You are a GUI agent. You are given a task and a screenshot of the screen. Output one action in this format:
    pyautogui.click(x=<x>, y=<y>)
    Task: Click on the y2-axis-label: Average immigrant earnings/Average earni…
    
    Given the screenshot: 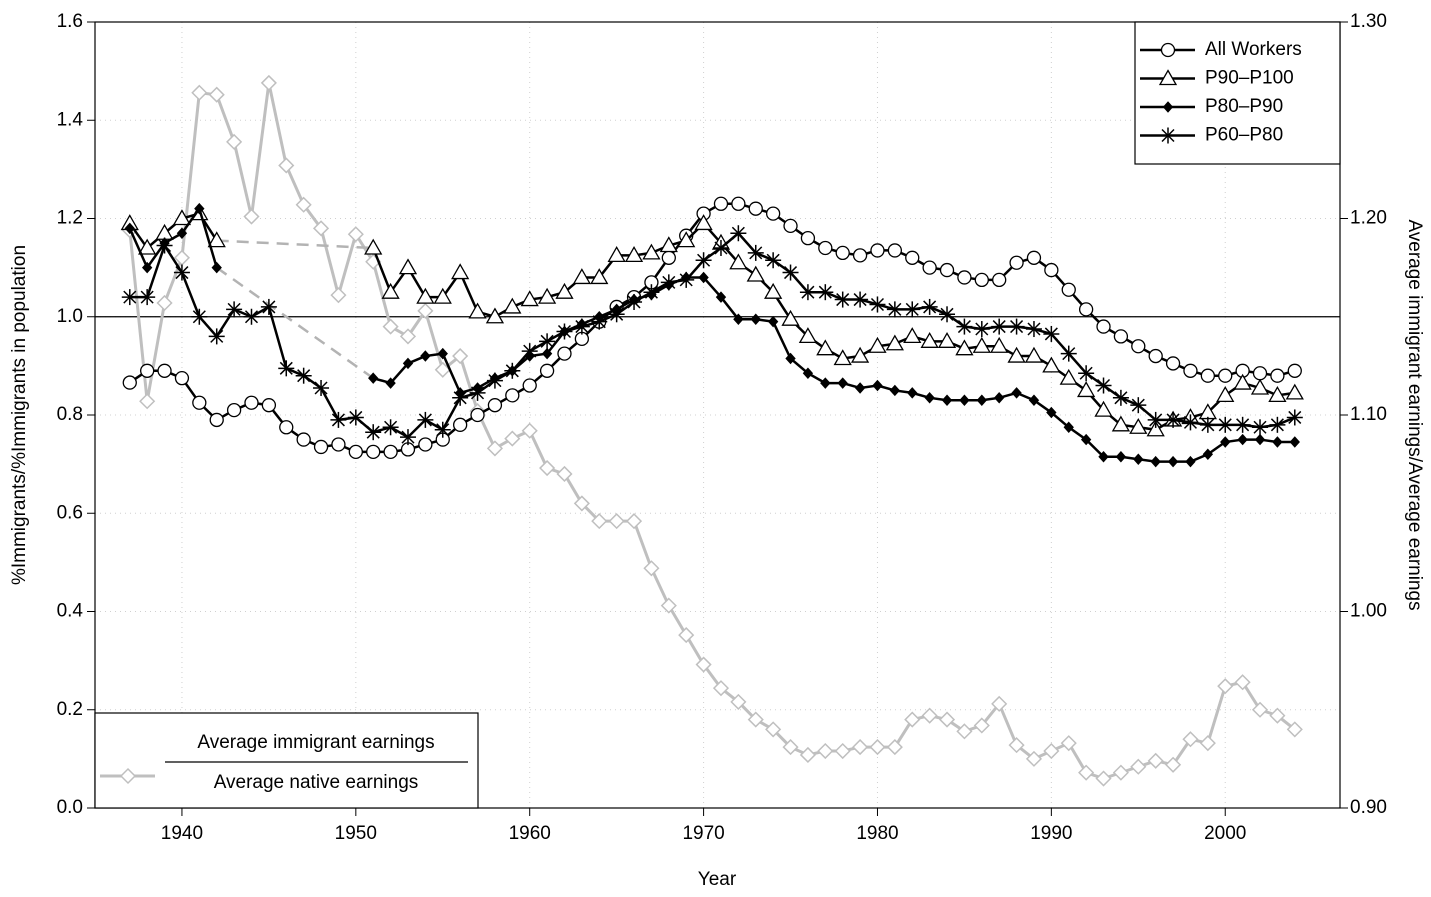 What is the action you would take?
    pyautogui.click(x=1414, y=414)
    